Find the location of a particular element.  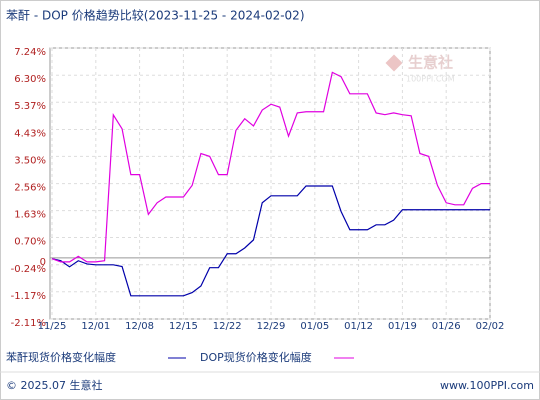

x-tick-label: 01/05 is located at coordinates (314, 326).